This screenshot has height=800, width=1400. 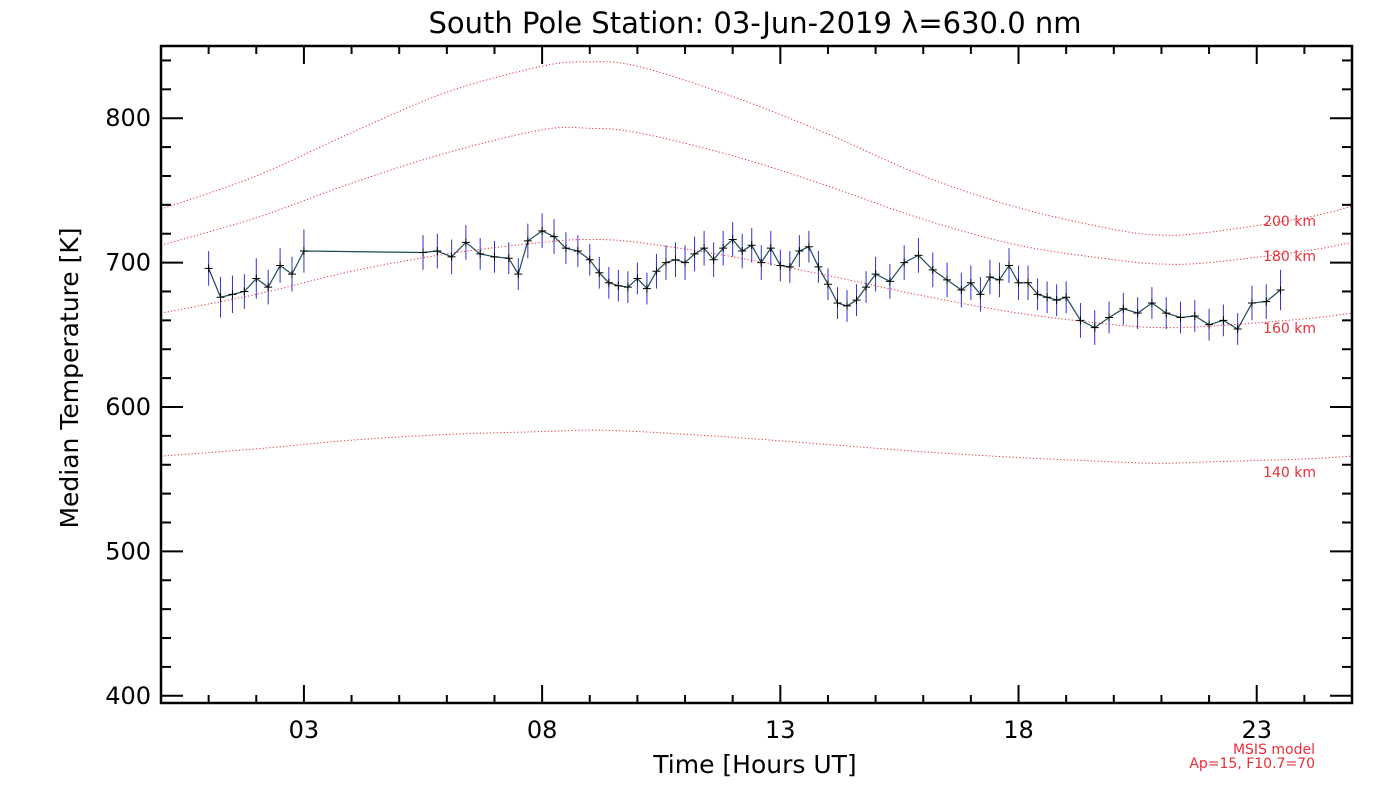 I want to click on data-series, so click(x=744, y=279).